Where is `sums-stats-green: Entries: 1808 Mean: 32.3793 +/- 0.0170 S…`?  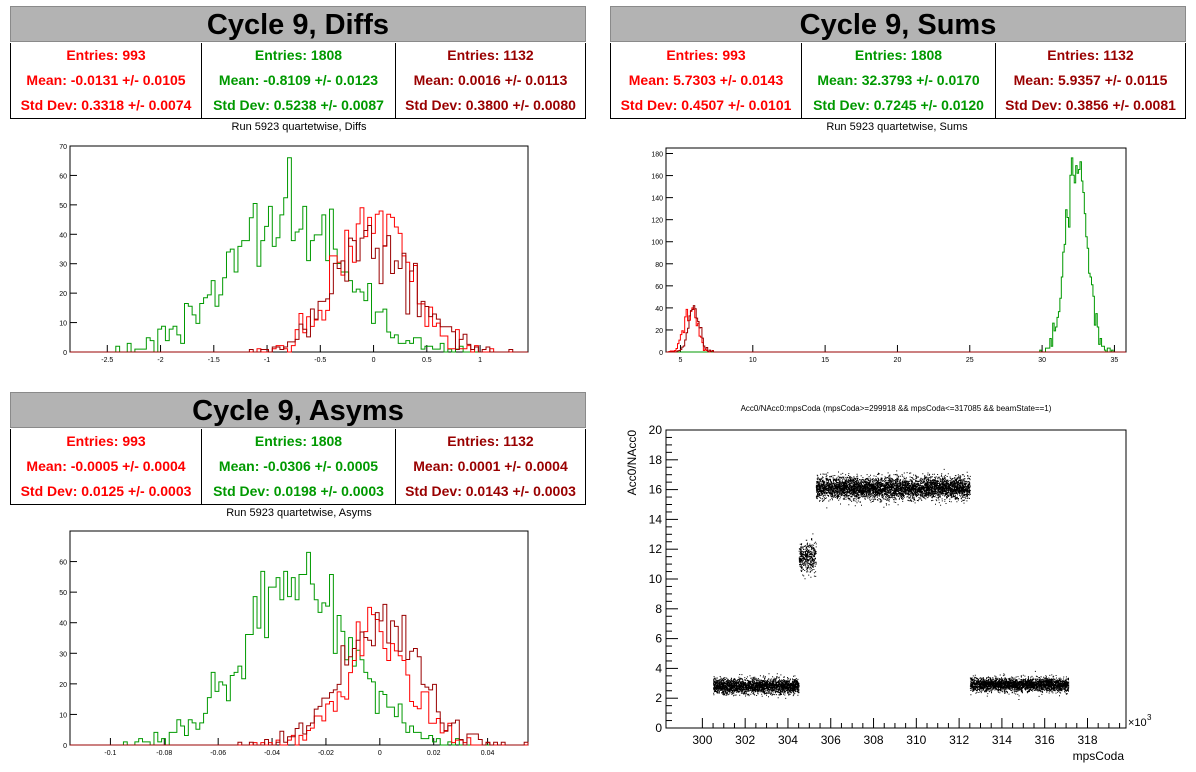 sums-stats-green: Entries: 1808 Mean: 32.3793 +/- 0.0170 S… is located at coordinates (898, 81).